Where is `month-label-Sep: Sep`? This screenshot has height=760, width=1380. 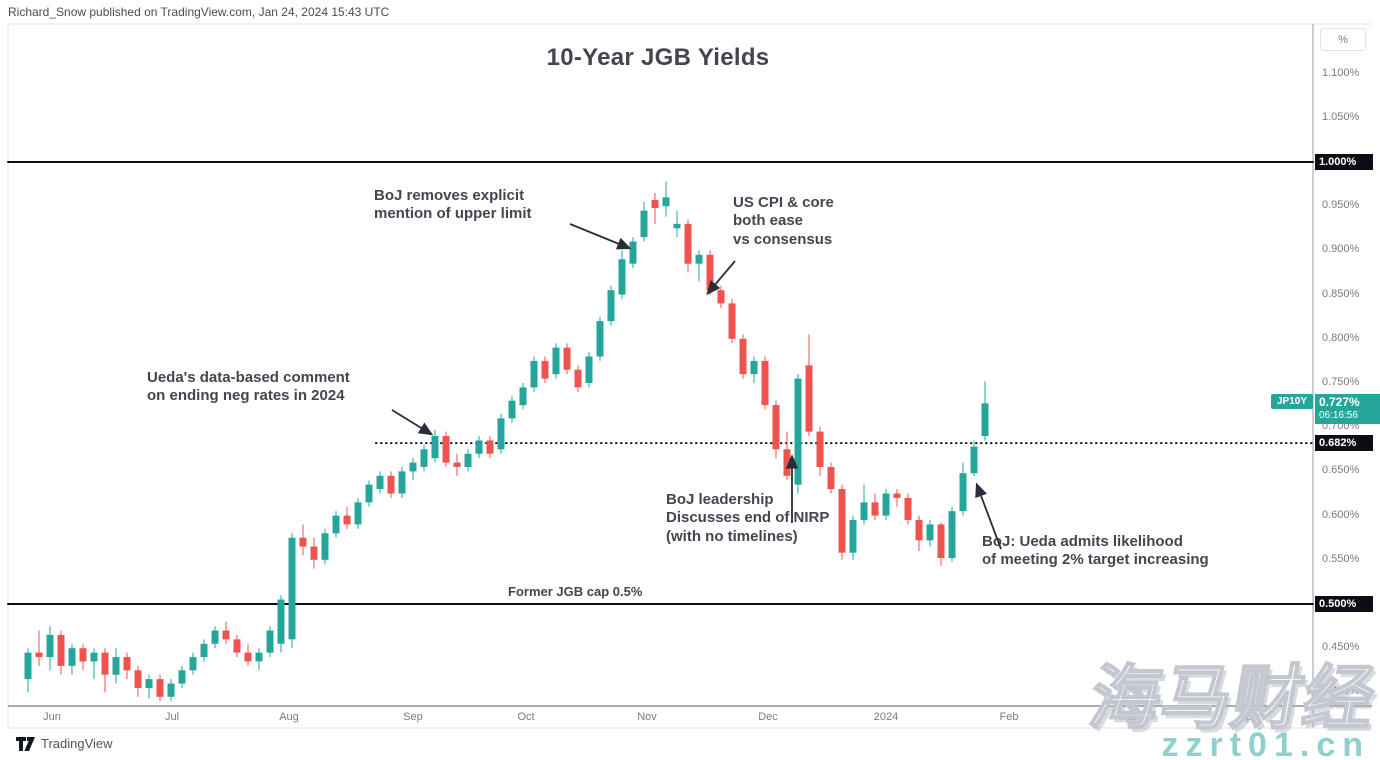 month-label-Sep: Sep is located at coordinates (413, 717).